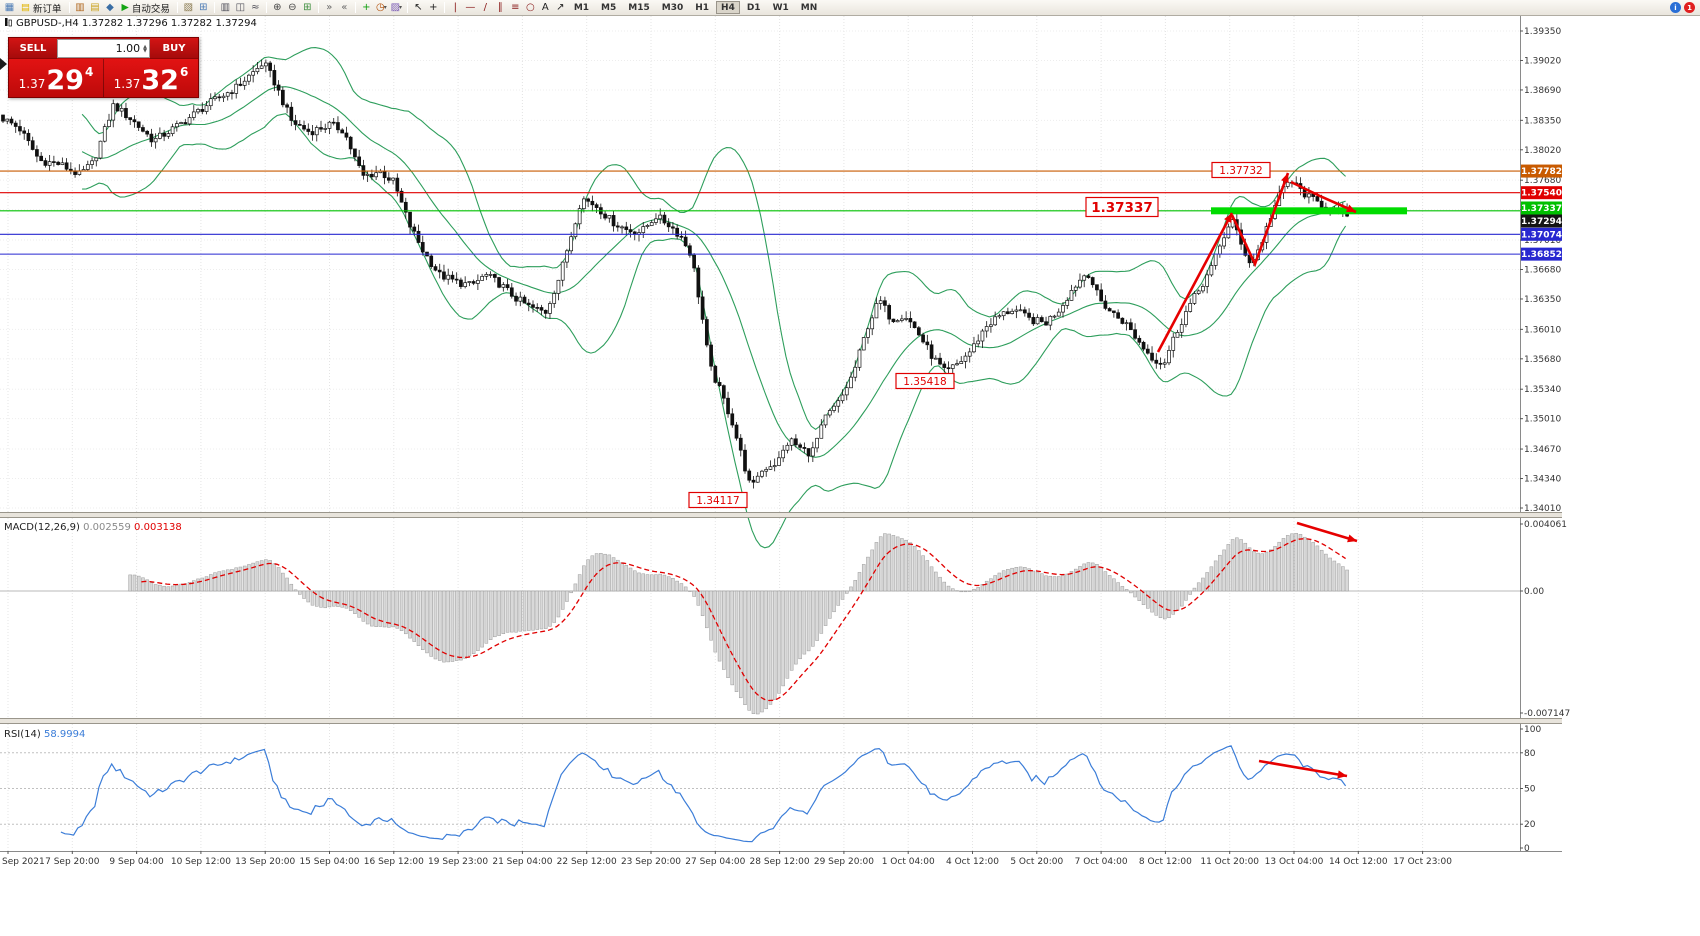  Describe the element at coordinates (151, 78) in the screenshot. I see `buy-price: 1.37 32 6` at that location.